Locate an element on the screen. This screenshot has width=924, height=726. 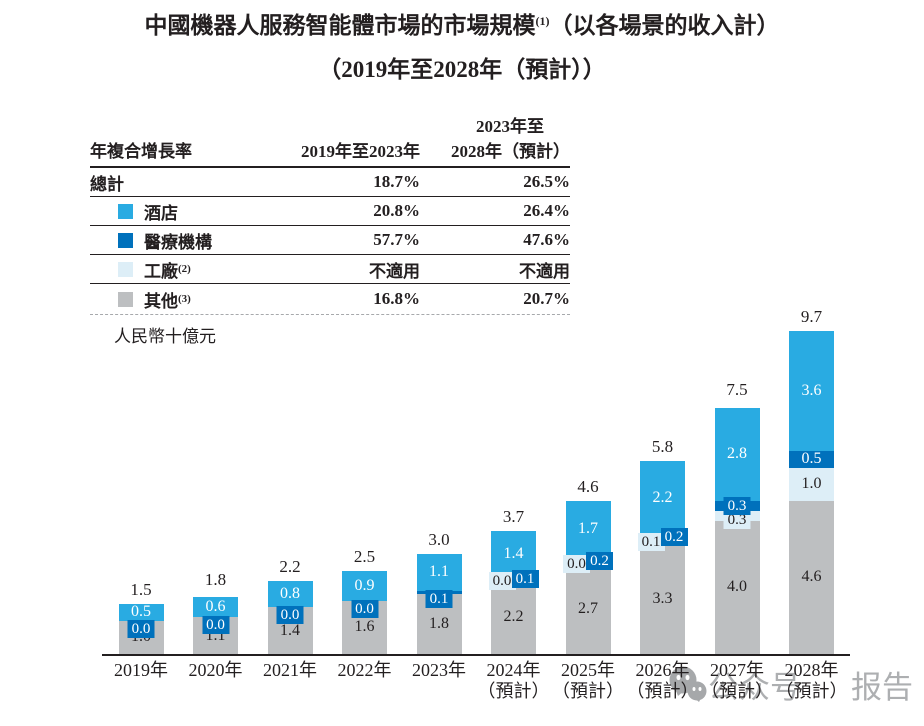
segment-value-label: 2.7 is located at coordinates (588, 609).